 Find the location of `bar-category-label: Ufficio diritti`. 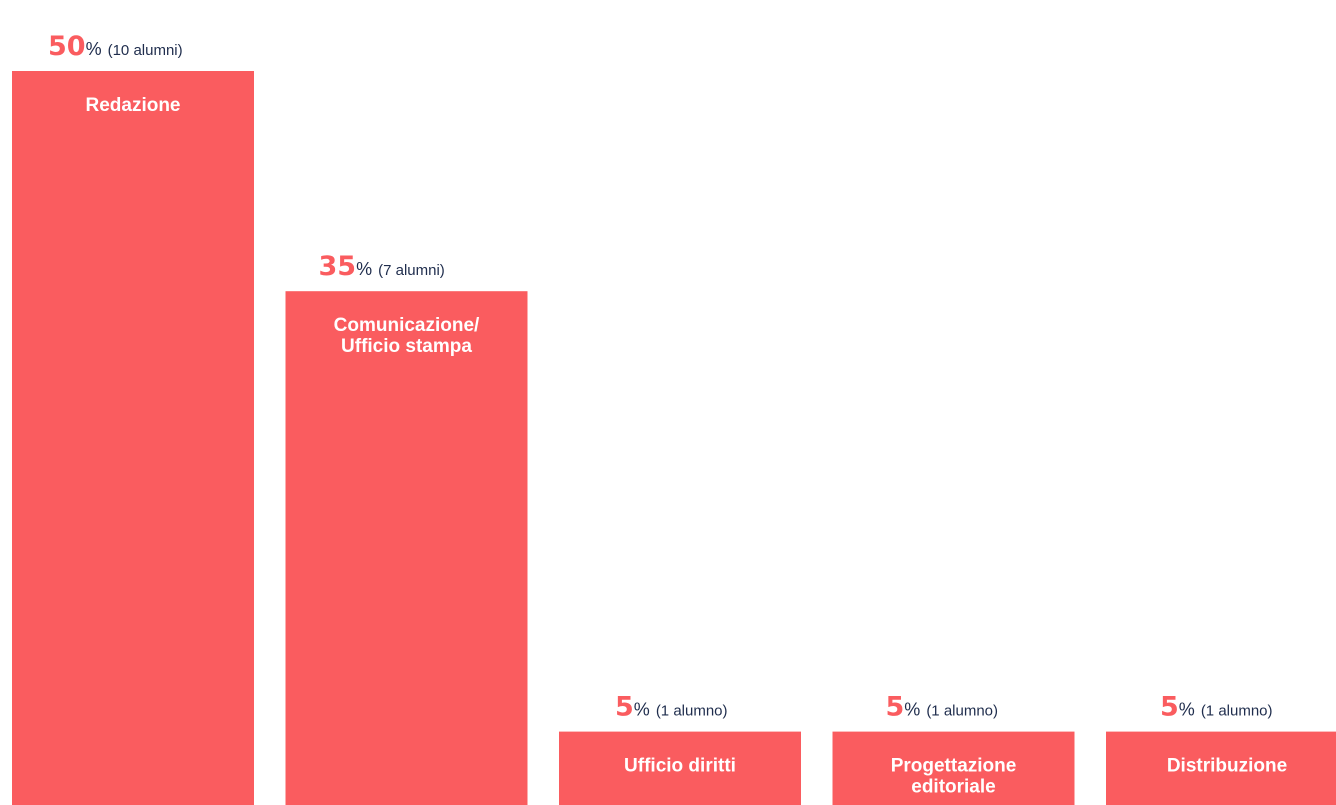

bar-category-label: Ufficio diritti is located at coordinates (680, 766).